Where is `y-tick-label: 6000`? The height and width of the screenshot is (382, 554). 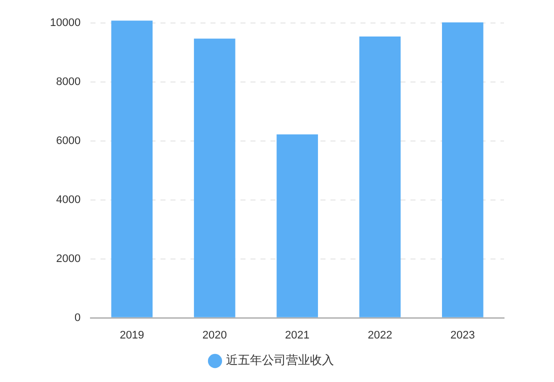
y-tick-label: 6000 is located at coordinates (68, 140).